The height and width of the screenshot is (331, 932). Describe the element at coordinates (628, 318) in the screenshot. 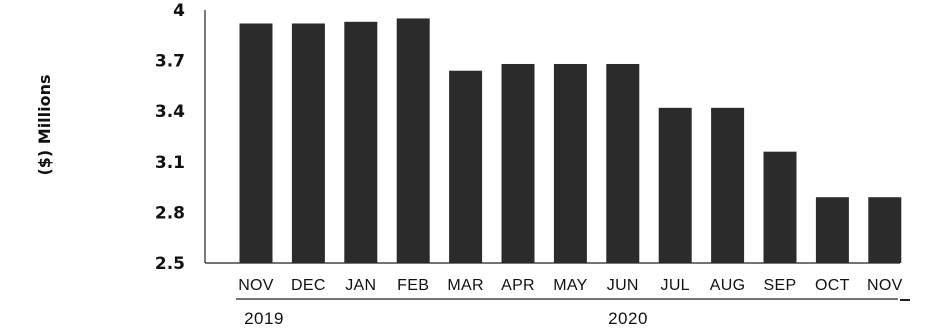

I see `year-label: 2020` at that location.